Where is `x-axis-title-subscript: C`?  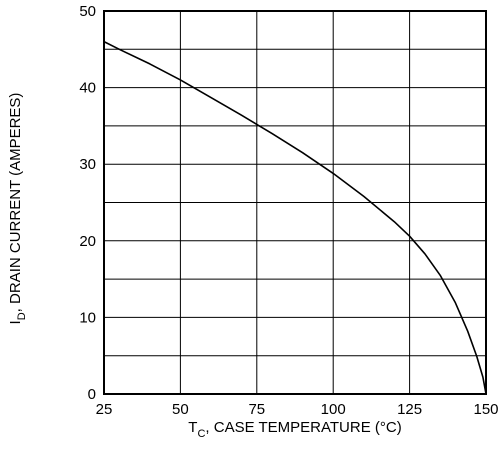
x-axis-title-subscript: C is located at coordinates (201, 434).